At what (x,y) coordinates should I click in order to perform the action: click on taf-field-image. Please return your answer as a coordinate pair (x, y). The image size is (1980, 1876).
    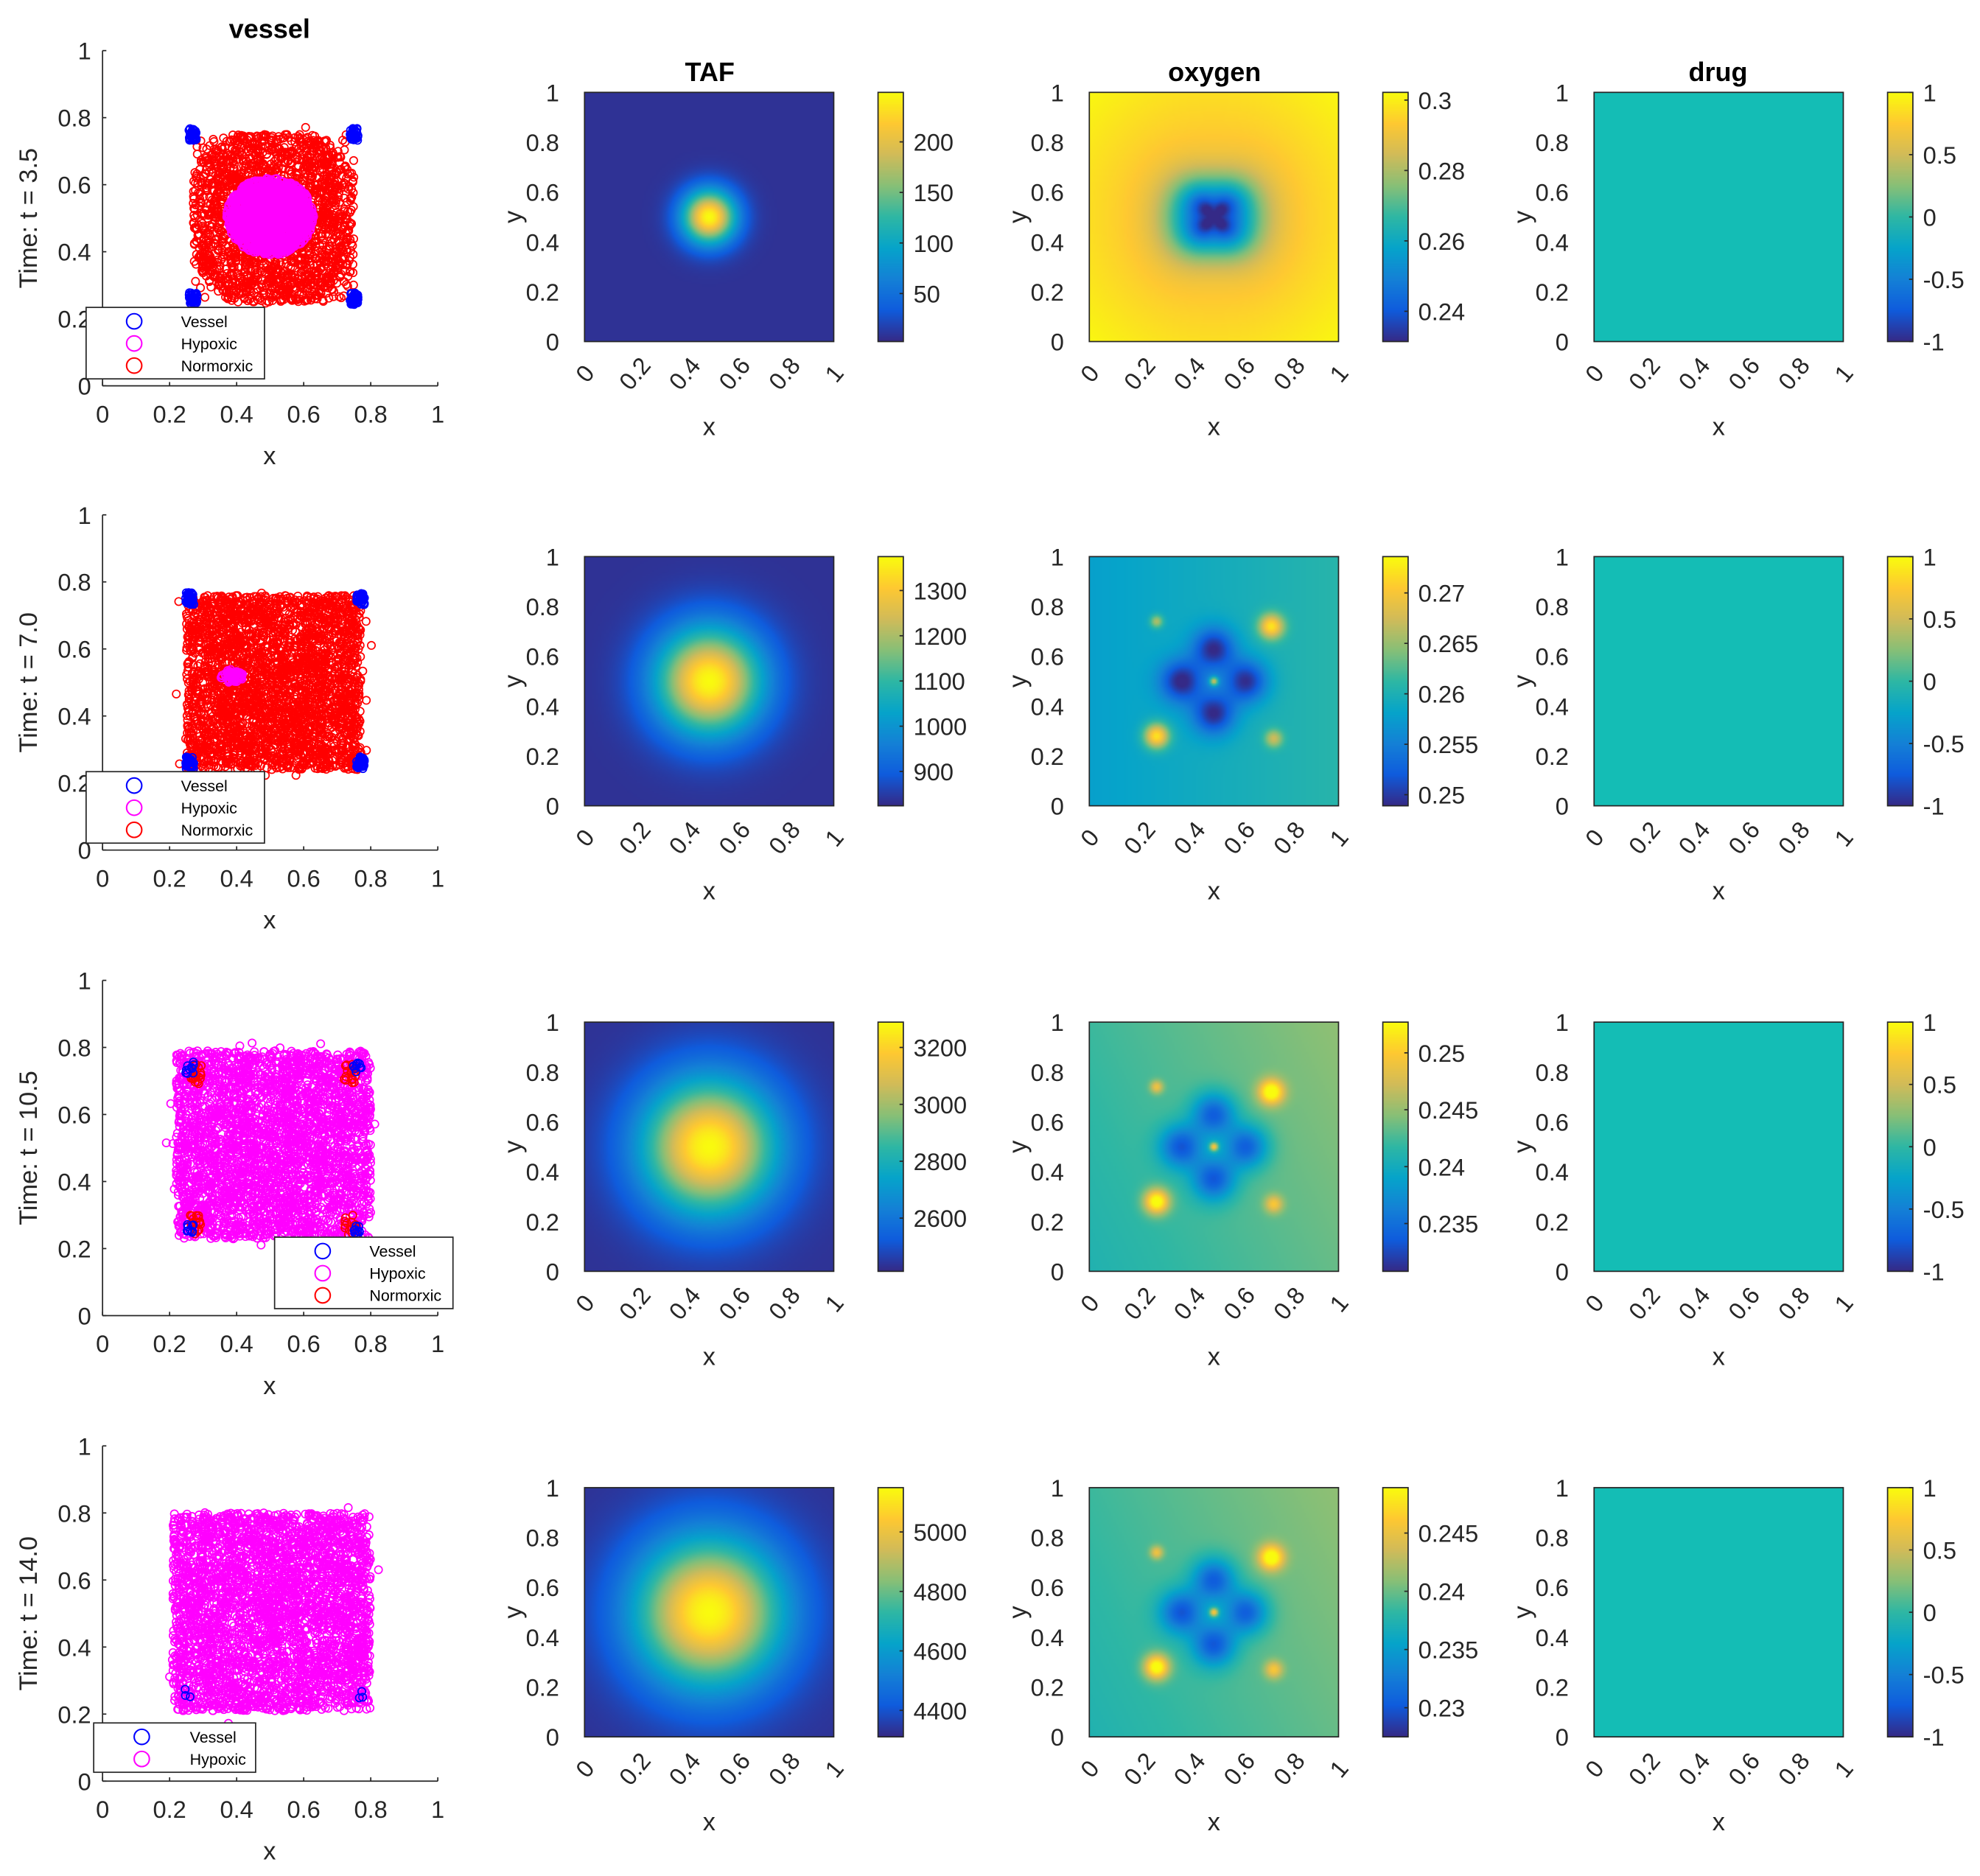
    Looking at the image, I should click on (709, 217).